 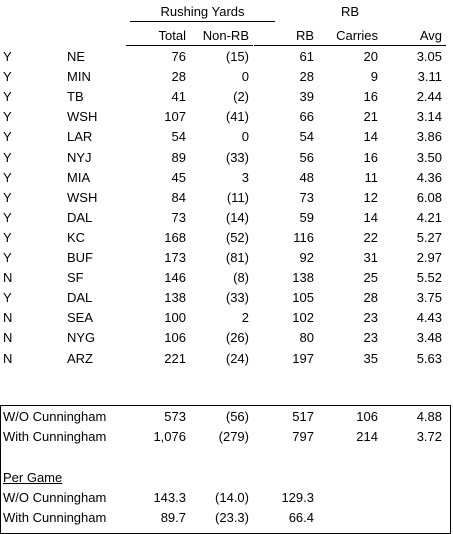 What do you see at coordinates (429, 217) in the screenshot?
I see `number-cell: 4.21` at bounding box center [429, 217].